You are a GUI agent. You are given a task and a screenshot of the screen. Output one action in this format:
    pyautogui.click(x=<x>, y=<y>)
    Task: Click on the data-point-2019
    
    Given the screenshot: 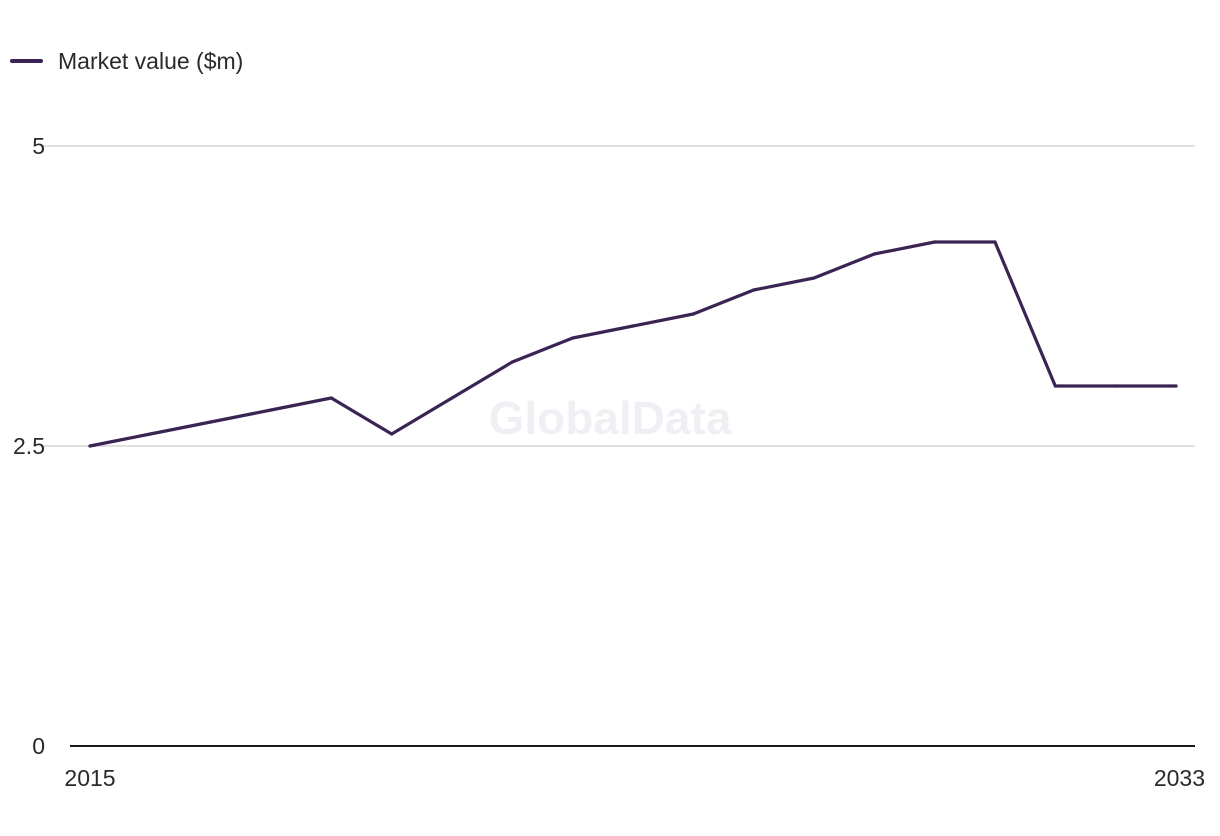 What is the action you would take?
    pyautogui.click(x=331, y=398)
    